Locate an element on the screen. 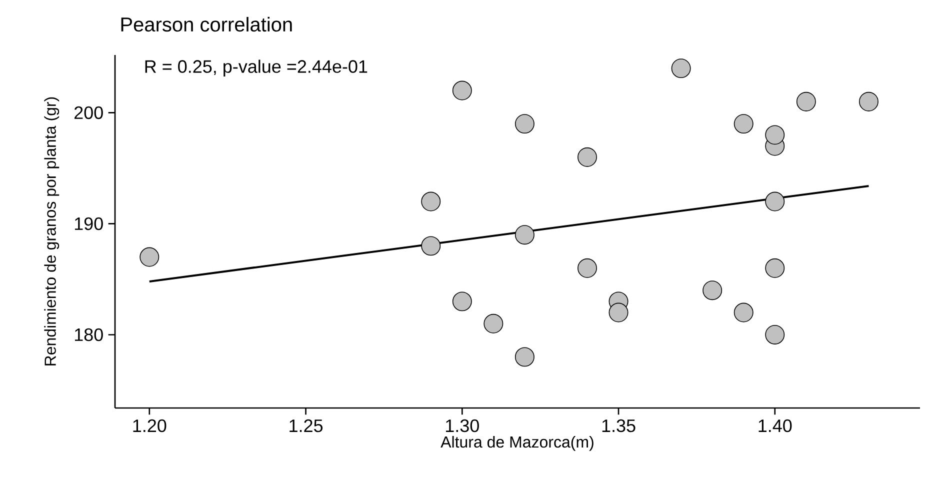 This screenshot has width=928, height=480. y-tick-label: 200 is located at coordinates (88, 113).